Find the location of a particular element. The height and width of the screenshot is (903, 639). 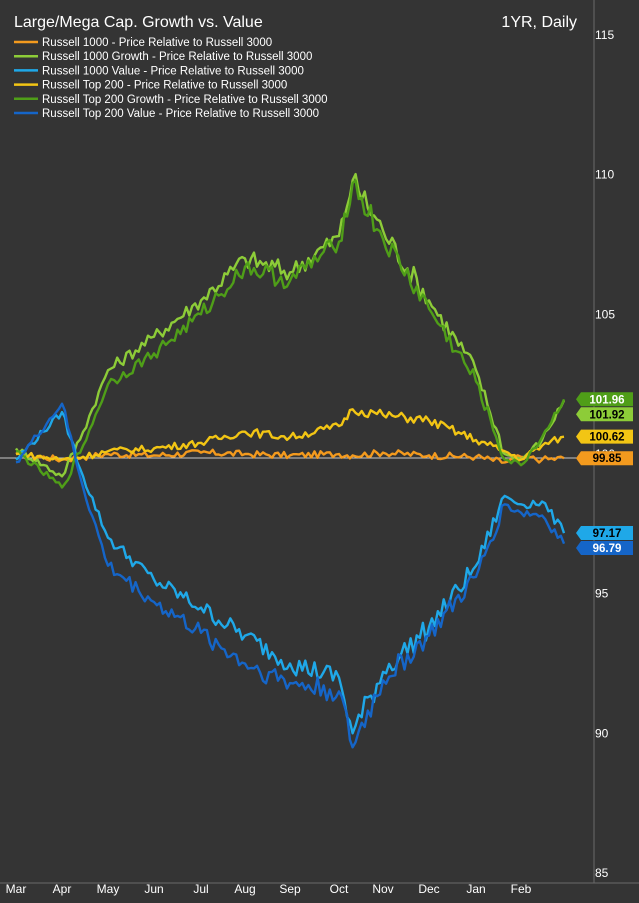

y-tick-label: 90 is located at coordinates (602, 733).